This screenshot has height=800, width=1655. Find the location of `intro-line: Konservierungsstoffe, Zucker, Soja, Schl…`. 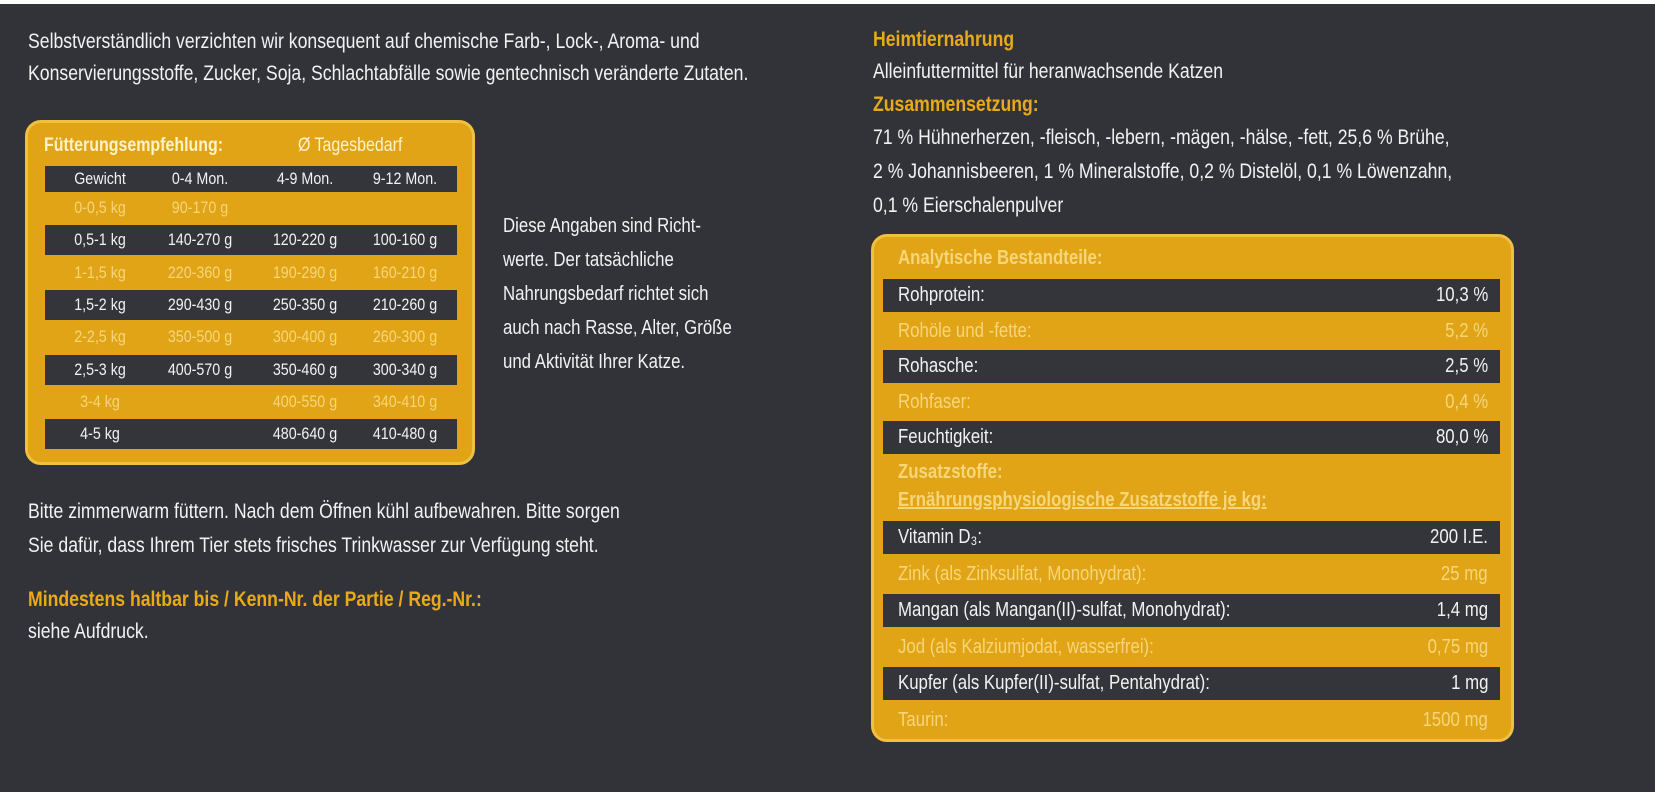

intro-line: Konservierungsstoffe, Zucker, Soja, Schl… is located at coordinates (388, 73).